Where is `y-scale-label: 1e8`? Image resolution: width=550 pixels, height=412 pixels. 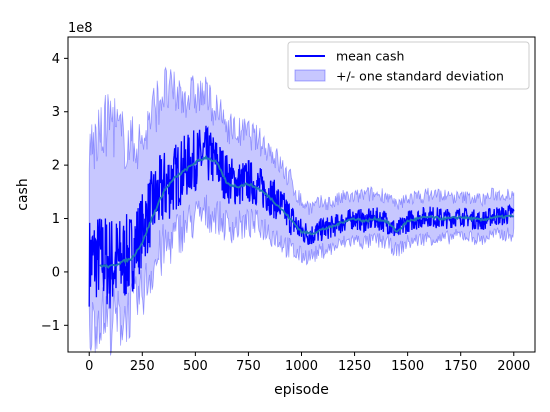 y-scale-label: 1e8 is located at coordinates (80, 28).